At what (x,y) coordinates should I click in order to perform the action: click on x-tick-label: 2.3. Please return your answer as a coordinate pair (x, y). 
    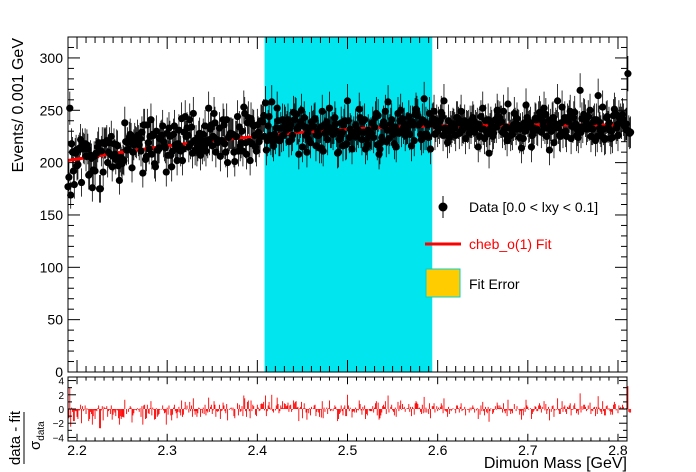
    Looking at the image, I should click on (167, 450).